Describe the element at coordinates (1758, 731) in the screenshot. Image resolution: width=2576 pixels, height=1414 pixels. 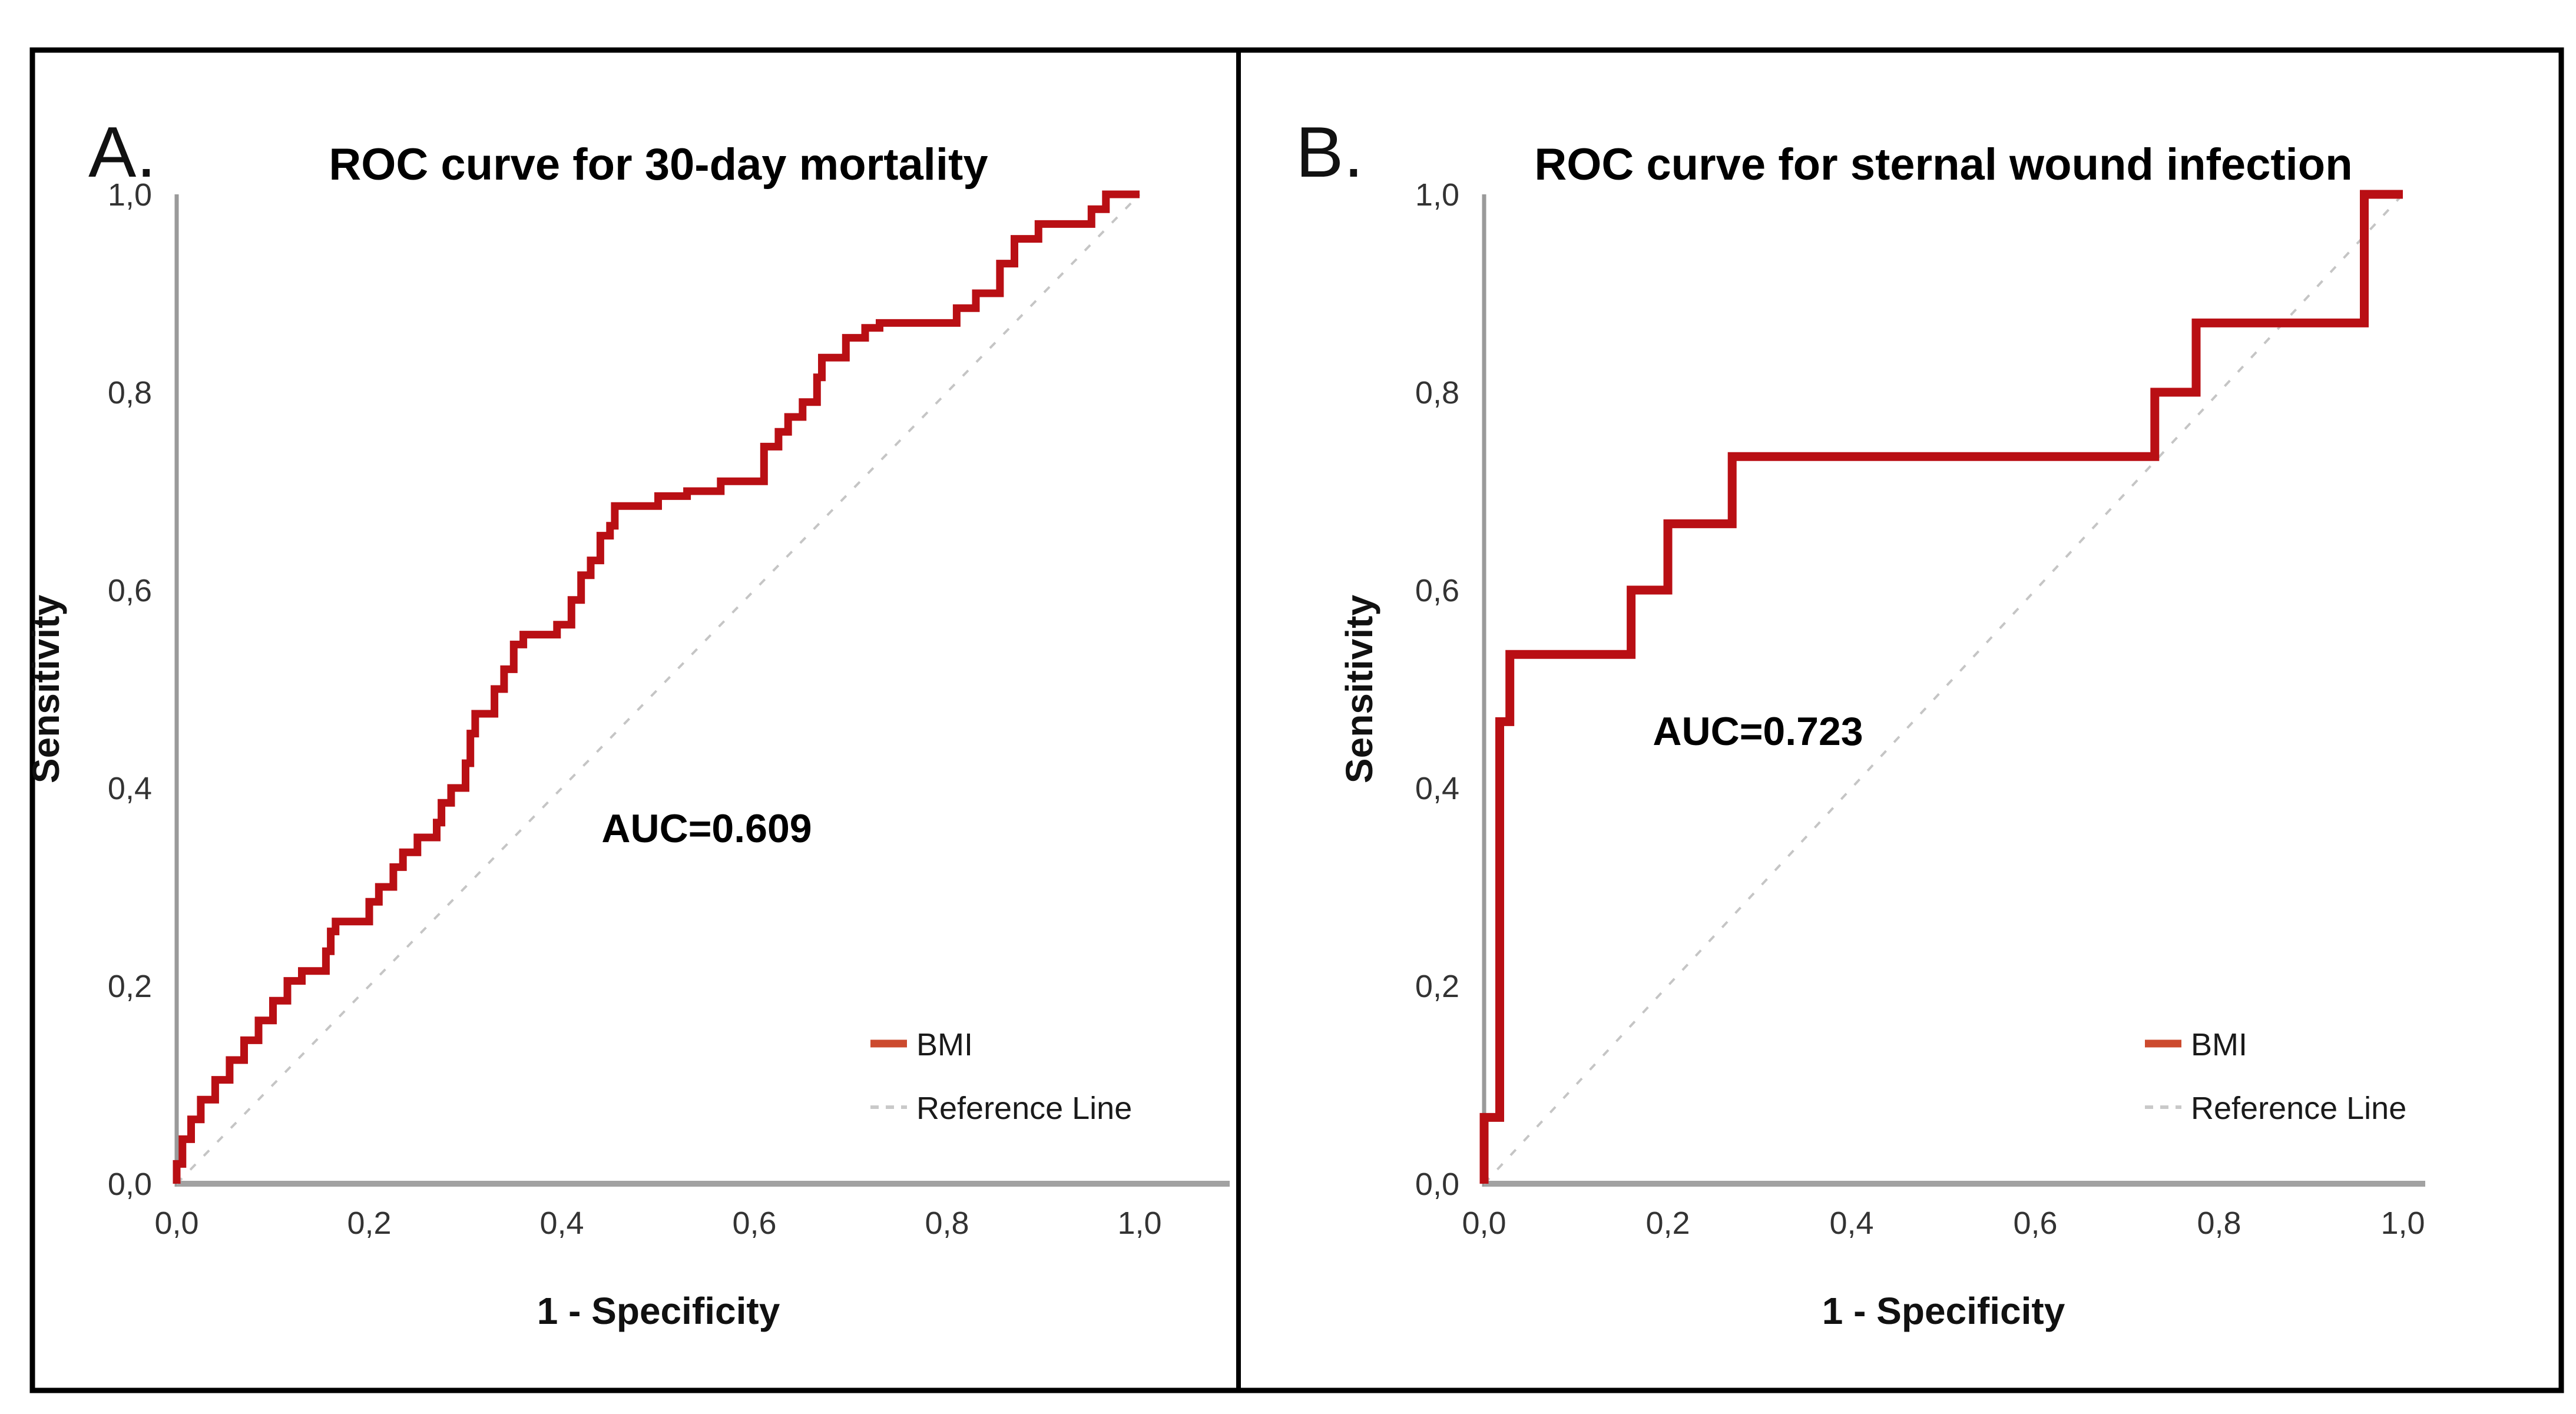
I see `auc-annotation: AUC=0.723` at that location.